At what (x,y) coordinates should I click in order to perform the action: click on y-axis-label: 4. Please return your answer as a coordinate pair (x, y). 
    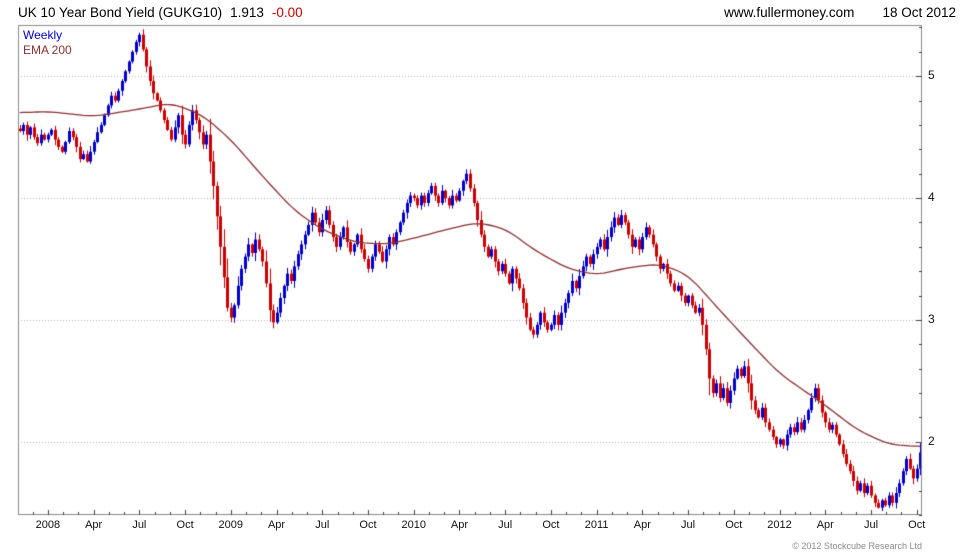
    Looking at the image, I should click on (931, 197).